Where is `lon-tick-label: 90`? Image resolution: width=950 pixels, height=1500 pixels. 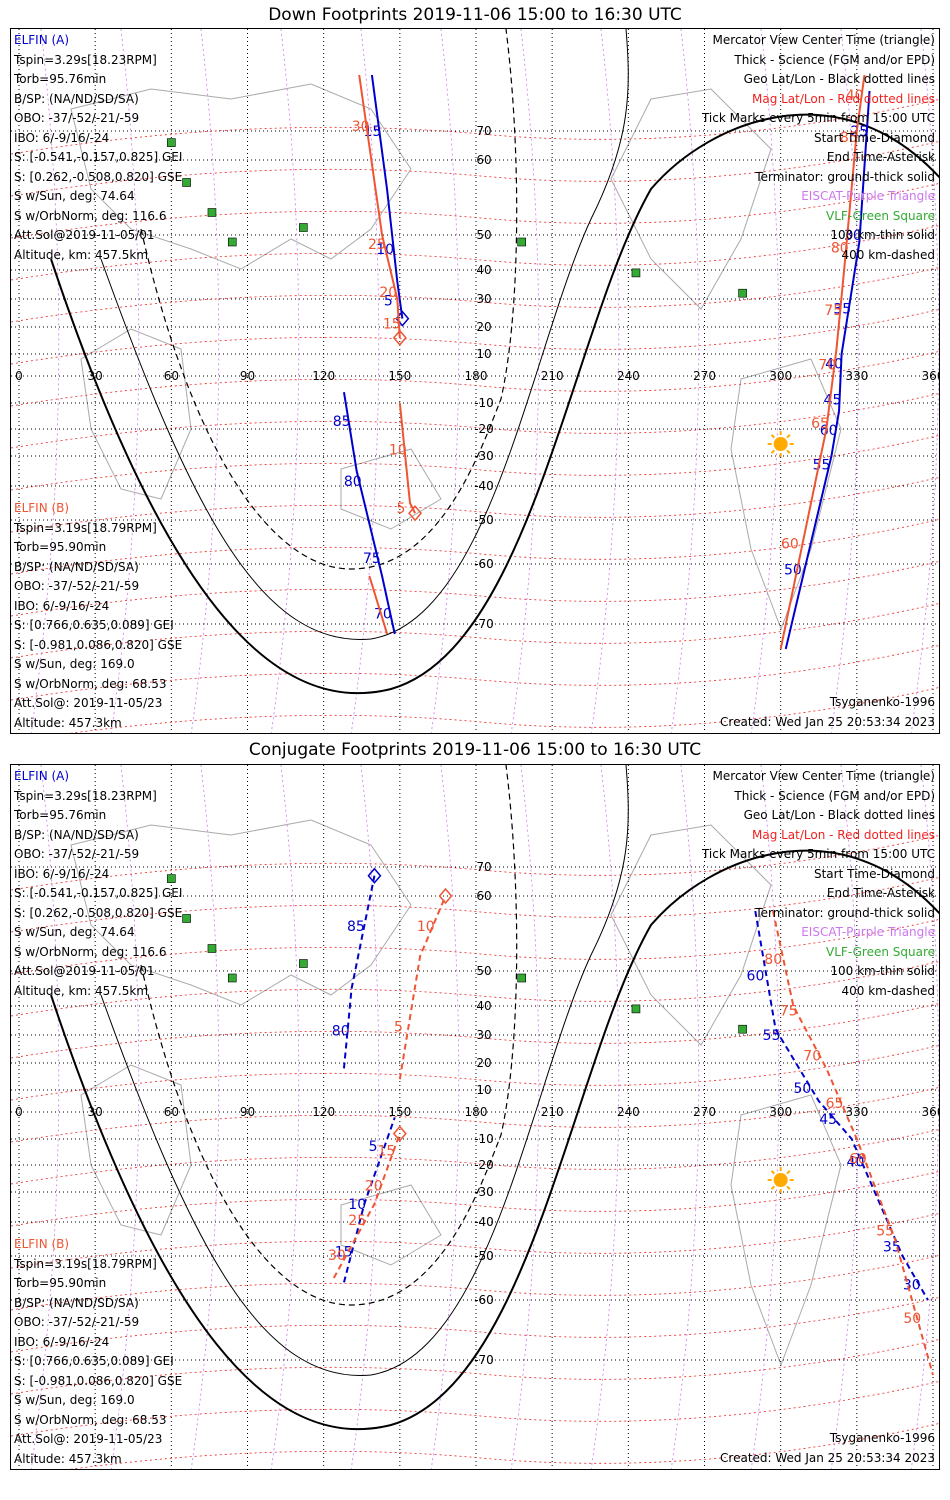 lon-tick-label: 90 is located at coordinates (247, 376).